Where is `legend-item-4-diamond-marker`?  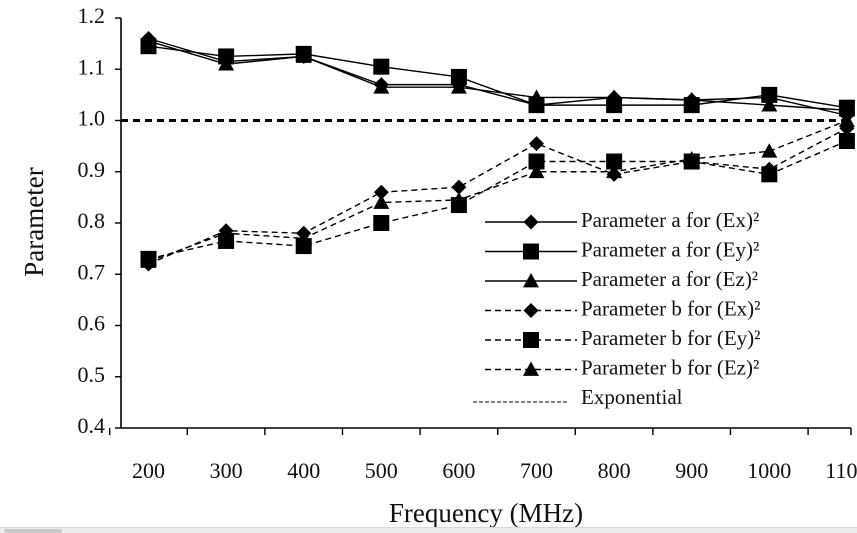 legend-item-4-diamond-marker is located at coordinates (531, 310).